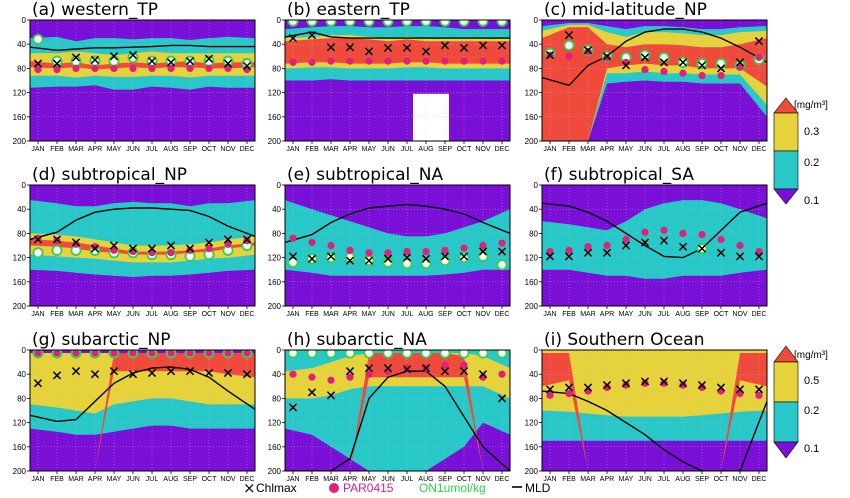 The height and width of the screenshot is (498, 850). I want to click on colorbar-bottom: [mg/m³] 0.5 0.2 0.1, so click(800, 402).